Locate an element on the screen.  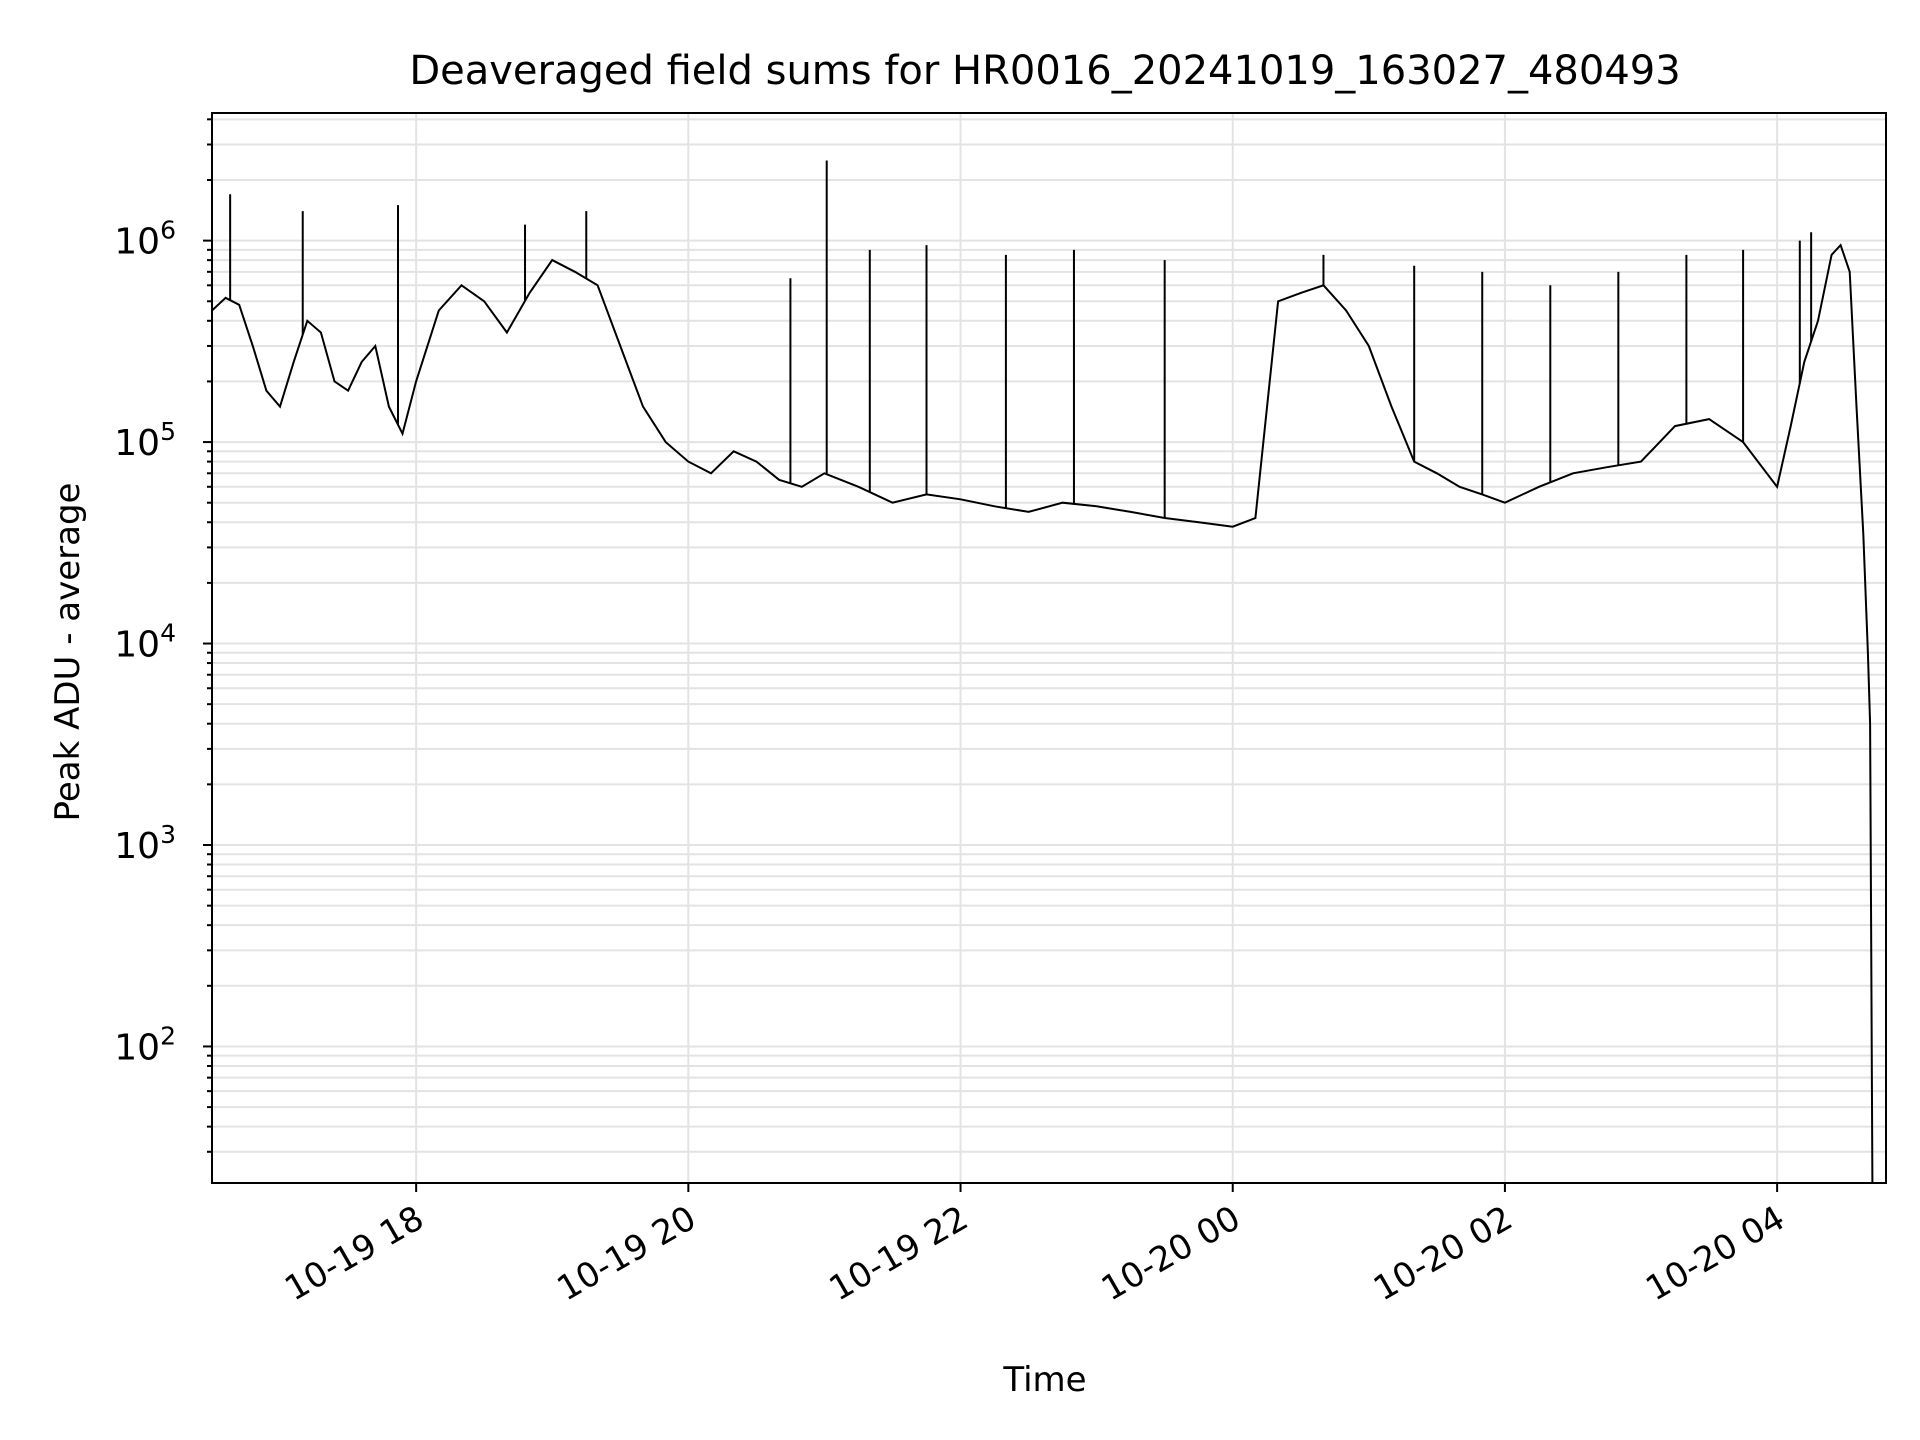
y-tick-label: 10⁴ is located at coordinates (145, 642).